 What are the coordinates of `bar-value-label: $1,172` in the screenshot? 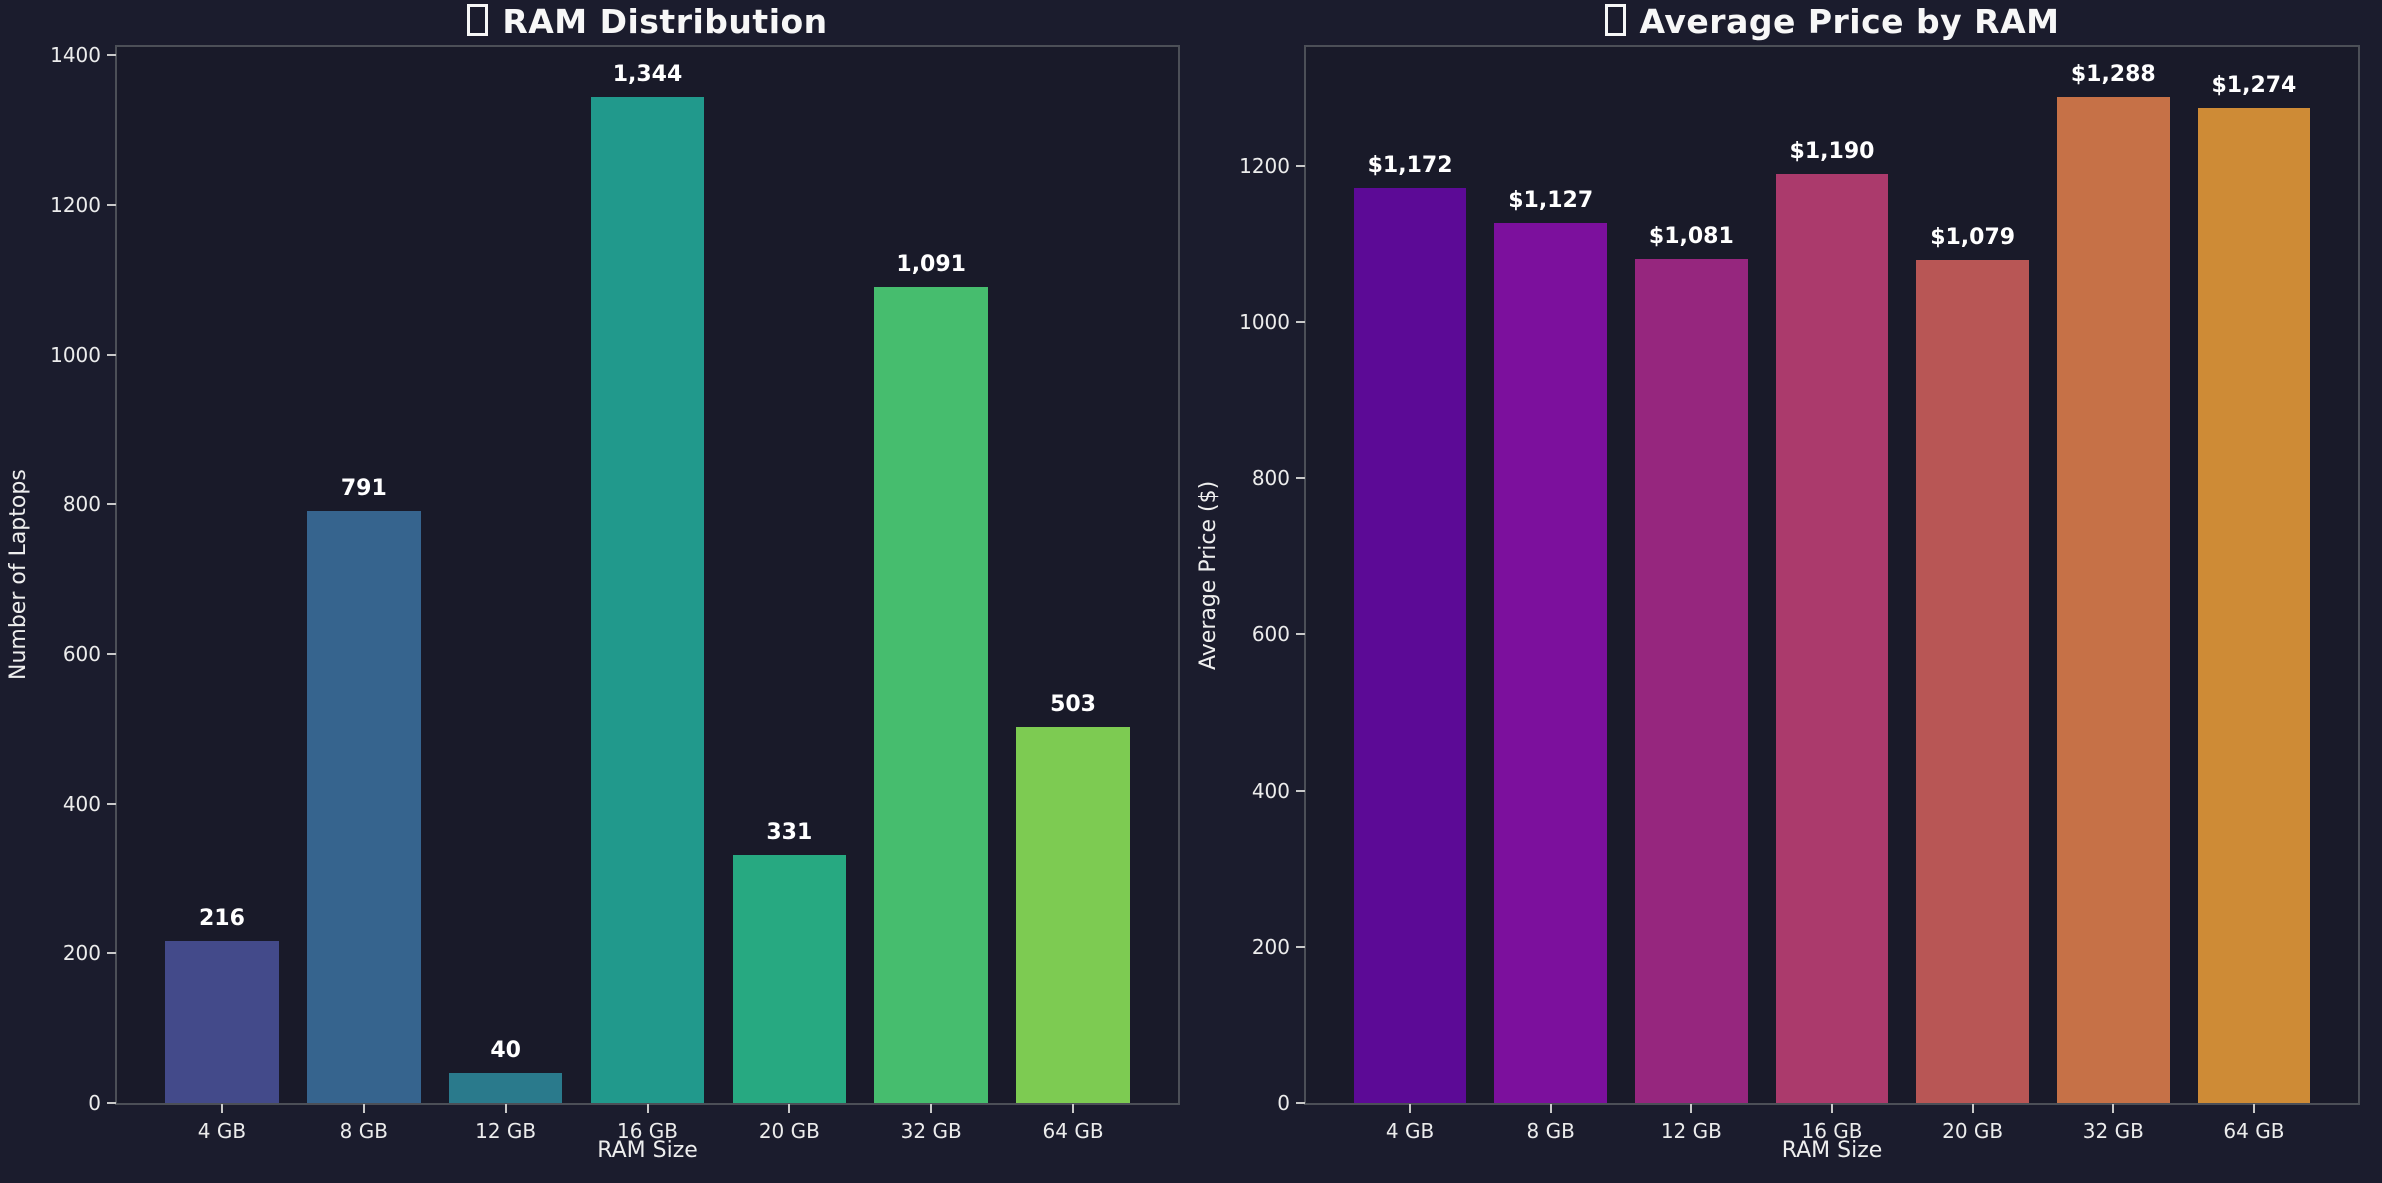 It's located at (1410, 165).